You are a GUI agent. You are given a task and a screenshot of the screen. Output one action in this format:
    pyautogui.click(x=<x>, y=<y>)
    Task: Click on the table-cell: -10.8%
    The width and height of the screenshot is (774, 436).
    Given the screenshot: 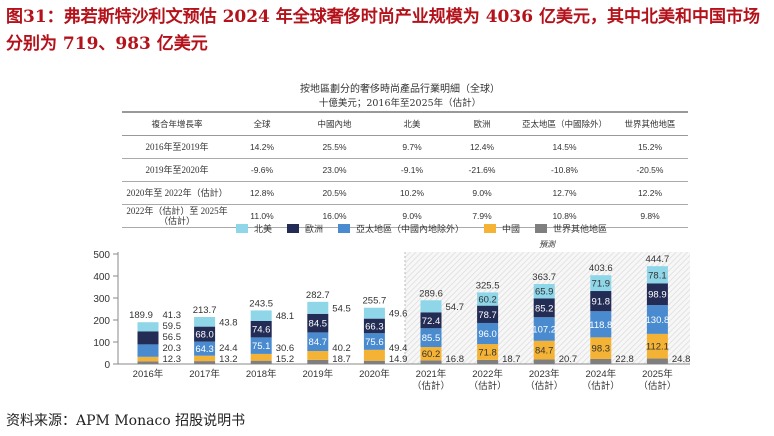 What is the action you would take?
    pyautogui.click(x=564, y=170)
    